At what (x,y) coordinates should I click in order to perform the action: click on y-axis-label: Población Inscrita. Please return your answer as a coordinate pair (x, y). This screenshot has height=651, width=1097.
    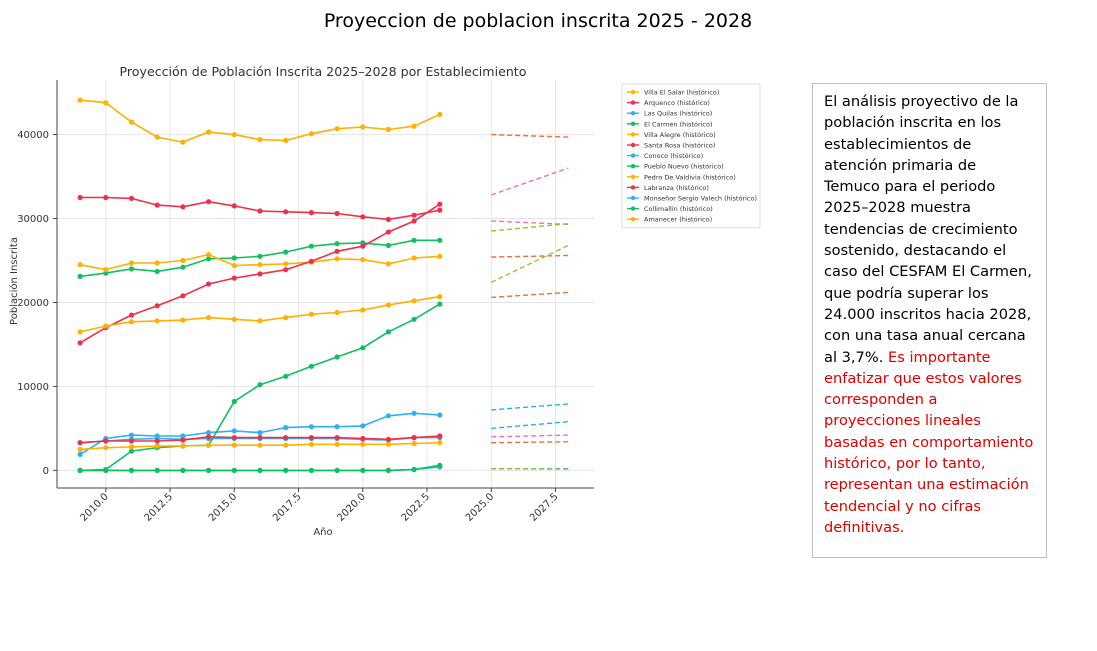
    Looking at the image, I should click on (14, 281).